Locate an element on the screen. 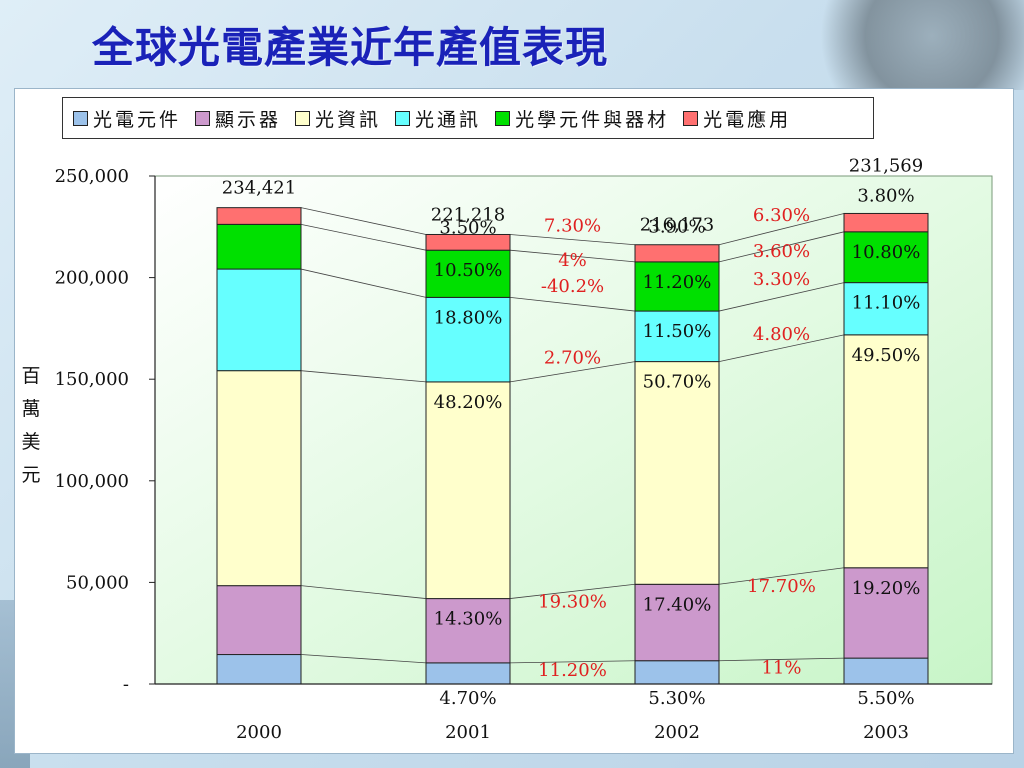 Image resolution: width=1024 pixels, height=768 pixels. total-label: 216,173 is located at coordinates (677, 225).